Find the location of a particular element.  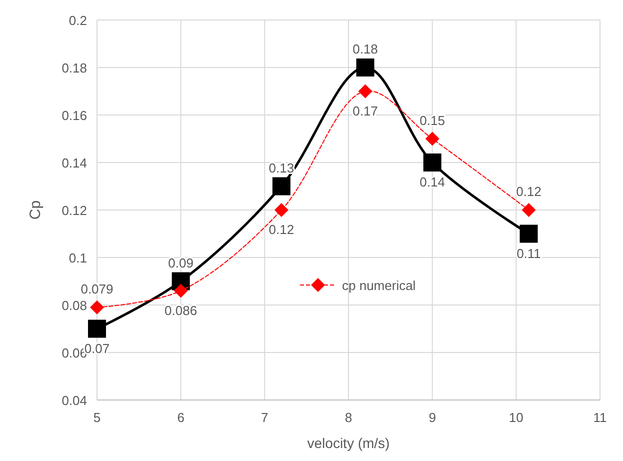

data-label: 0.13 is located at coordinates (281, 168).